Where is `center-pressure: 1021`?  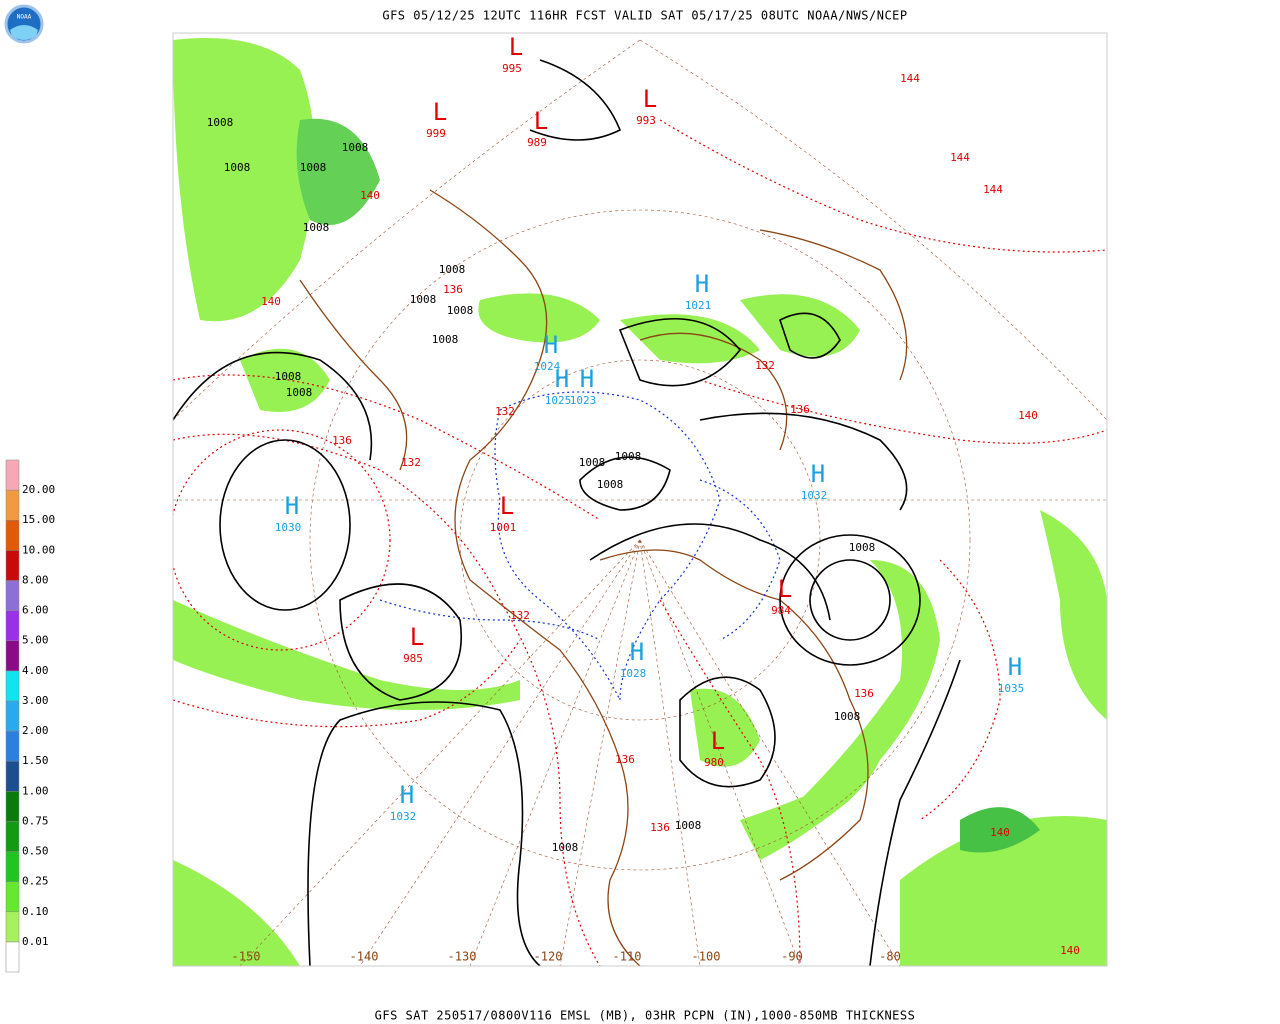
center-pressure: 1021 is located at coordinates (698, 305).